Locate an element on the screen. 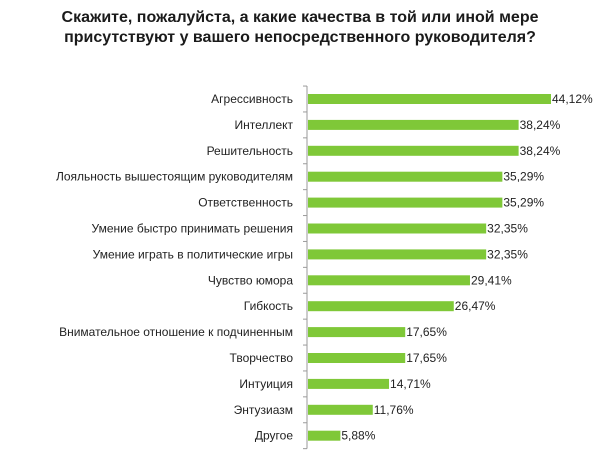 The height and width of the screenshot is (467, 600). category-label: Агрессивность is located at coordinates (252, 99).